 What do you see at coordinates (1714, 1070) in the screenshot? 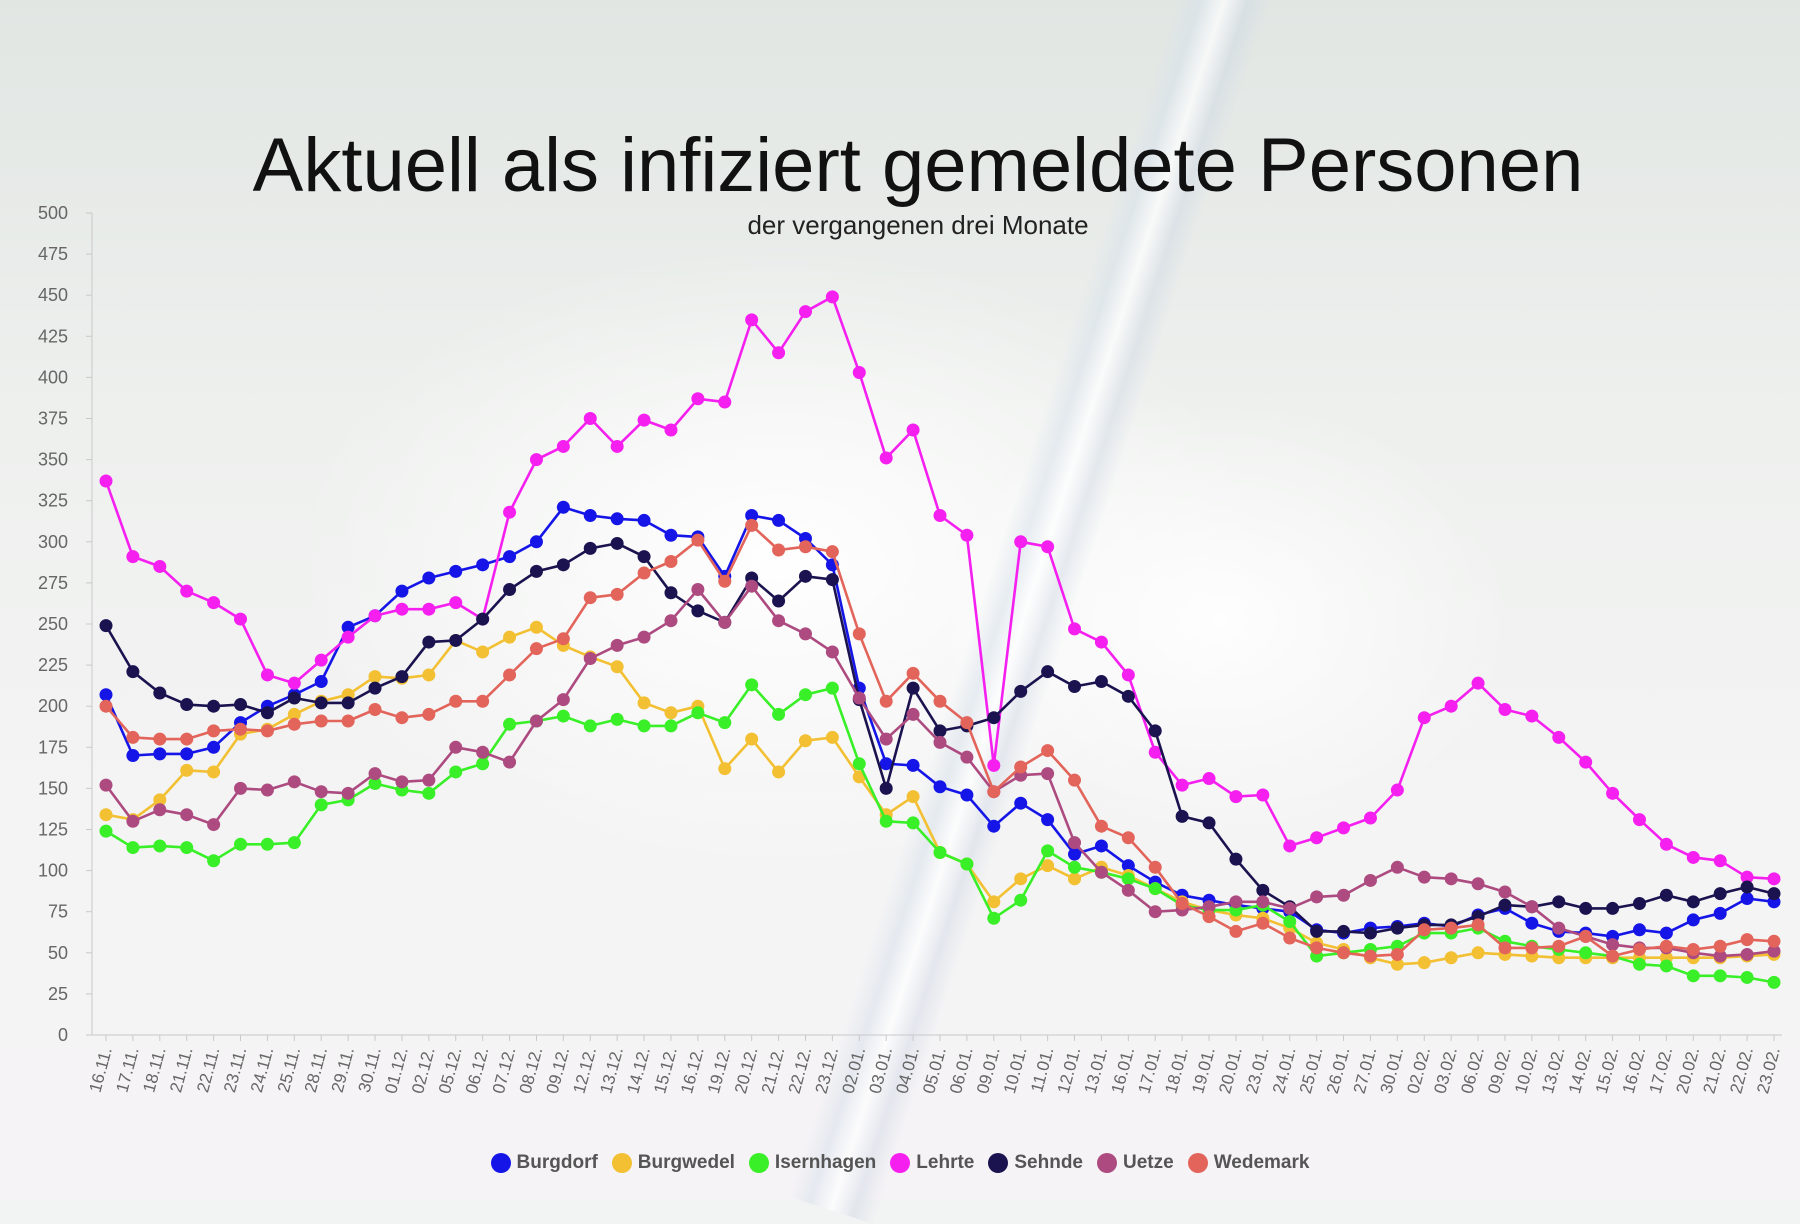
I see `x-tick-label: 21.02.` at bounding box center [1714, 1070].